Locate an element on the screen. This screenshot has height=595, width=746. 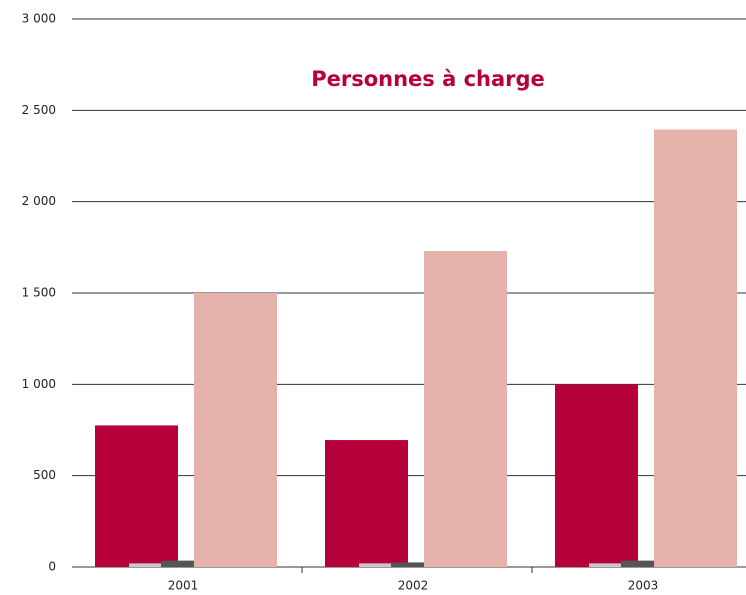
y-tick-label: 3 000 is located at coordinates (39, 19).